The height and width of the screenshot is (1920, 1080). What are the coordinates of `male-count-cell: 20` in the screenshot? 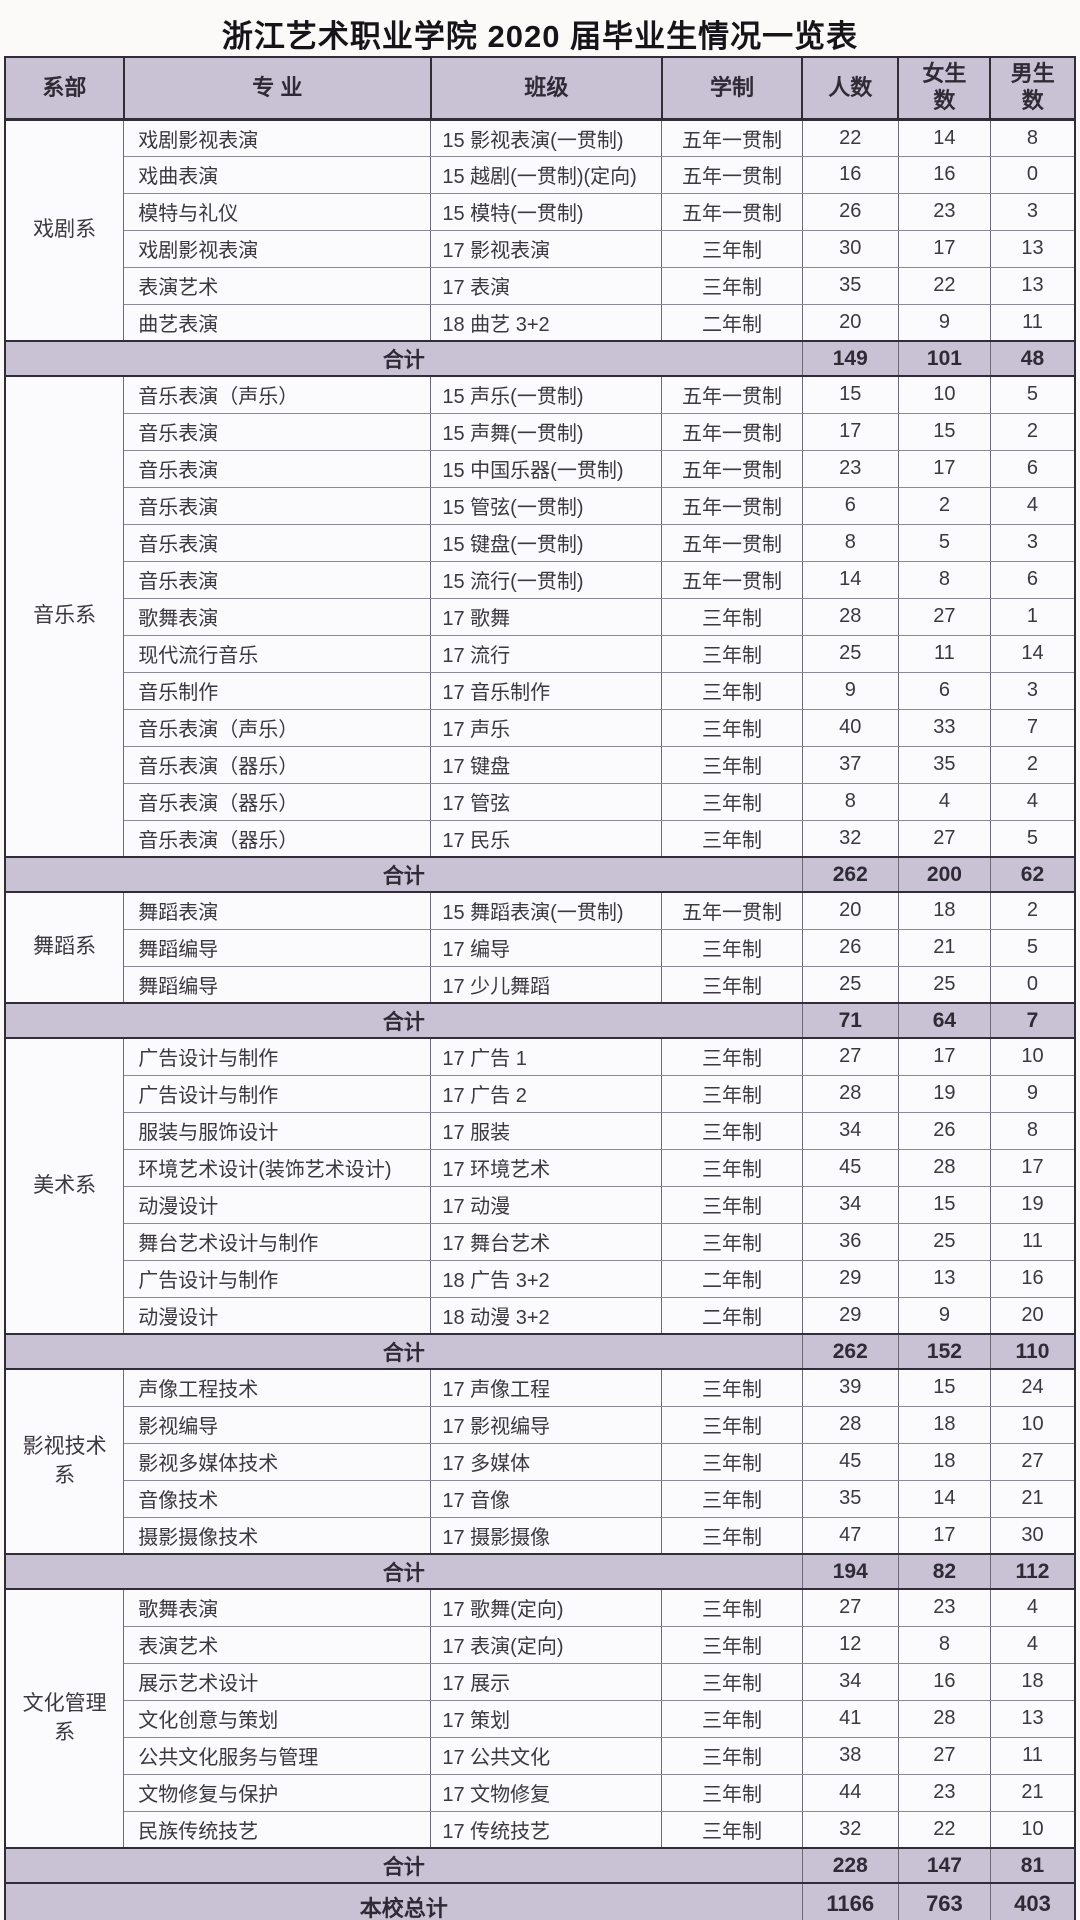 It's located at (1032, 1315).